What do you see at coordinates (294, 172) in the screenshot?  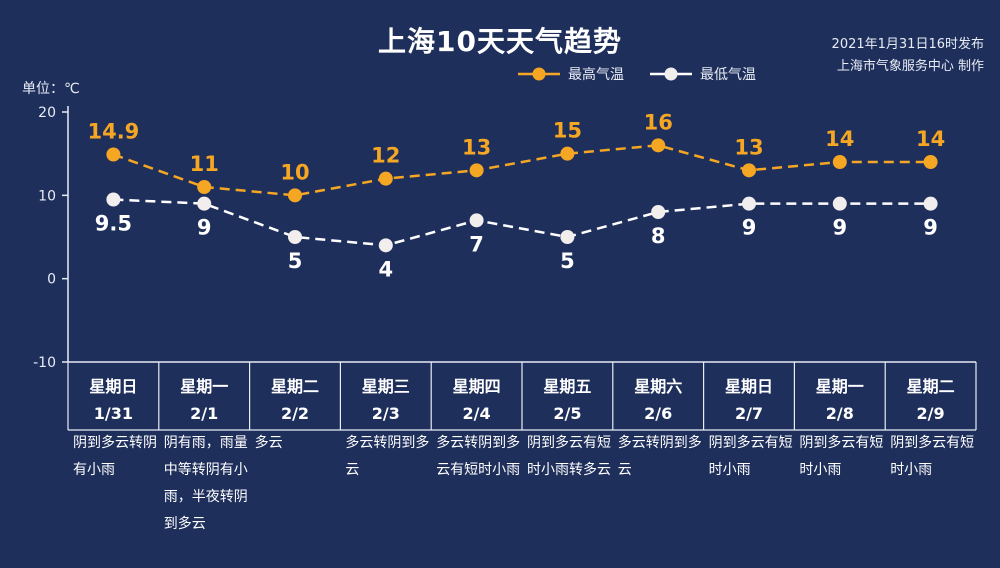 I see `data-label-high: 10` at bounding box center [294, 172].